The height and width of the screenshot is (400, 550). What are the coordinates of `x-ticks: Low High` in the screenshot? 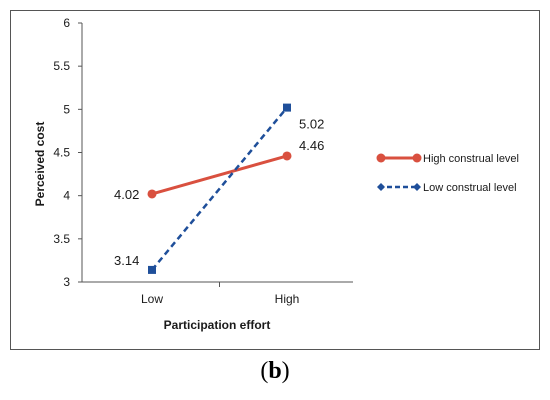 It's located at (220, 294).